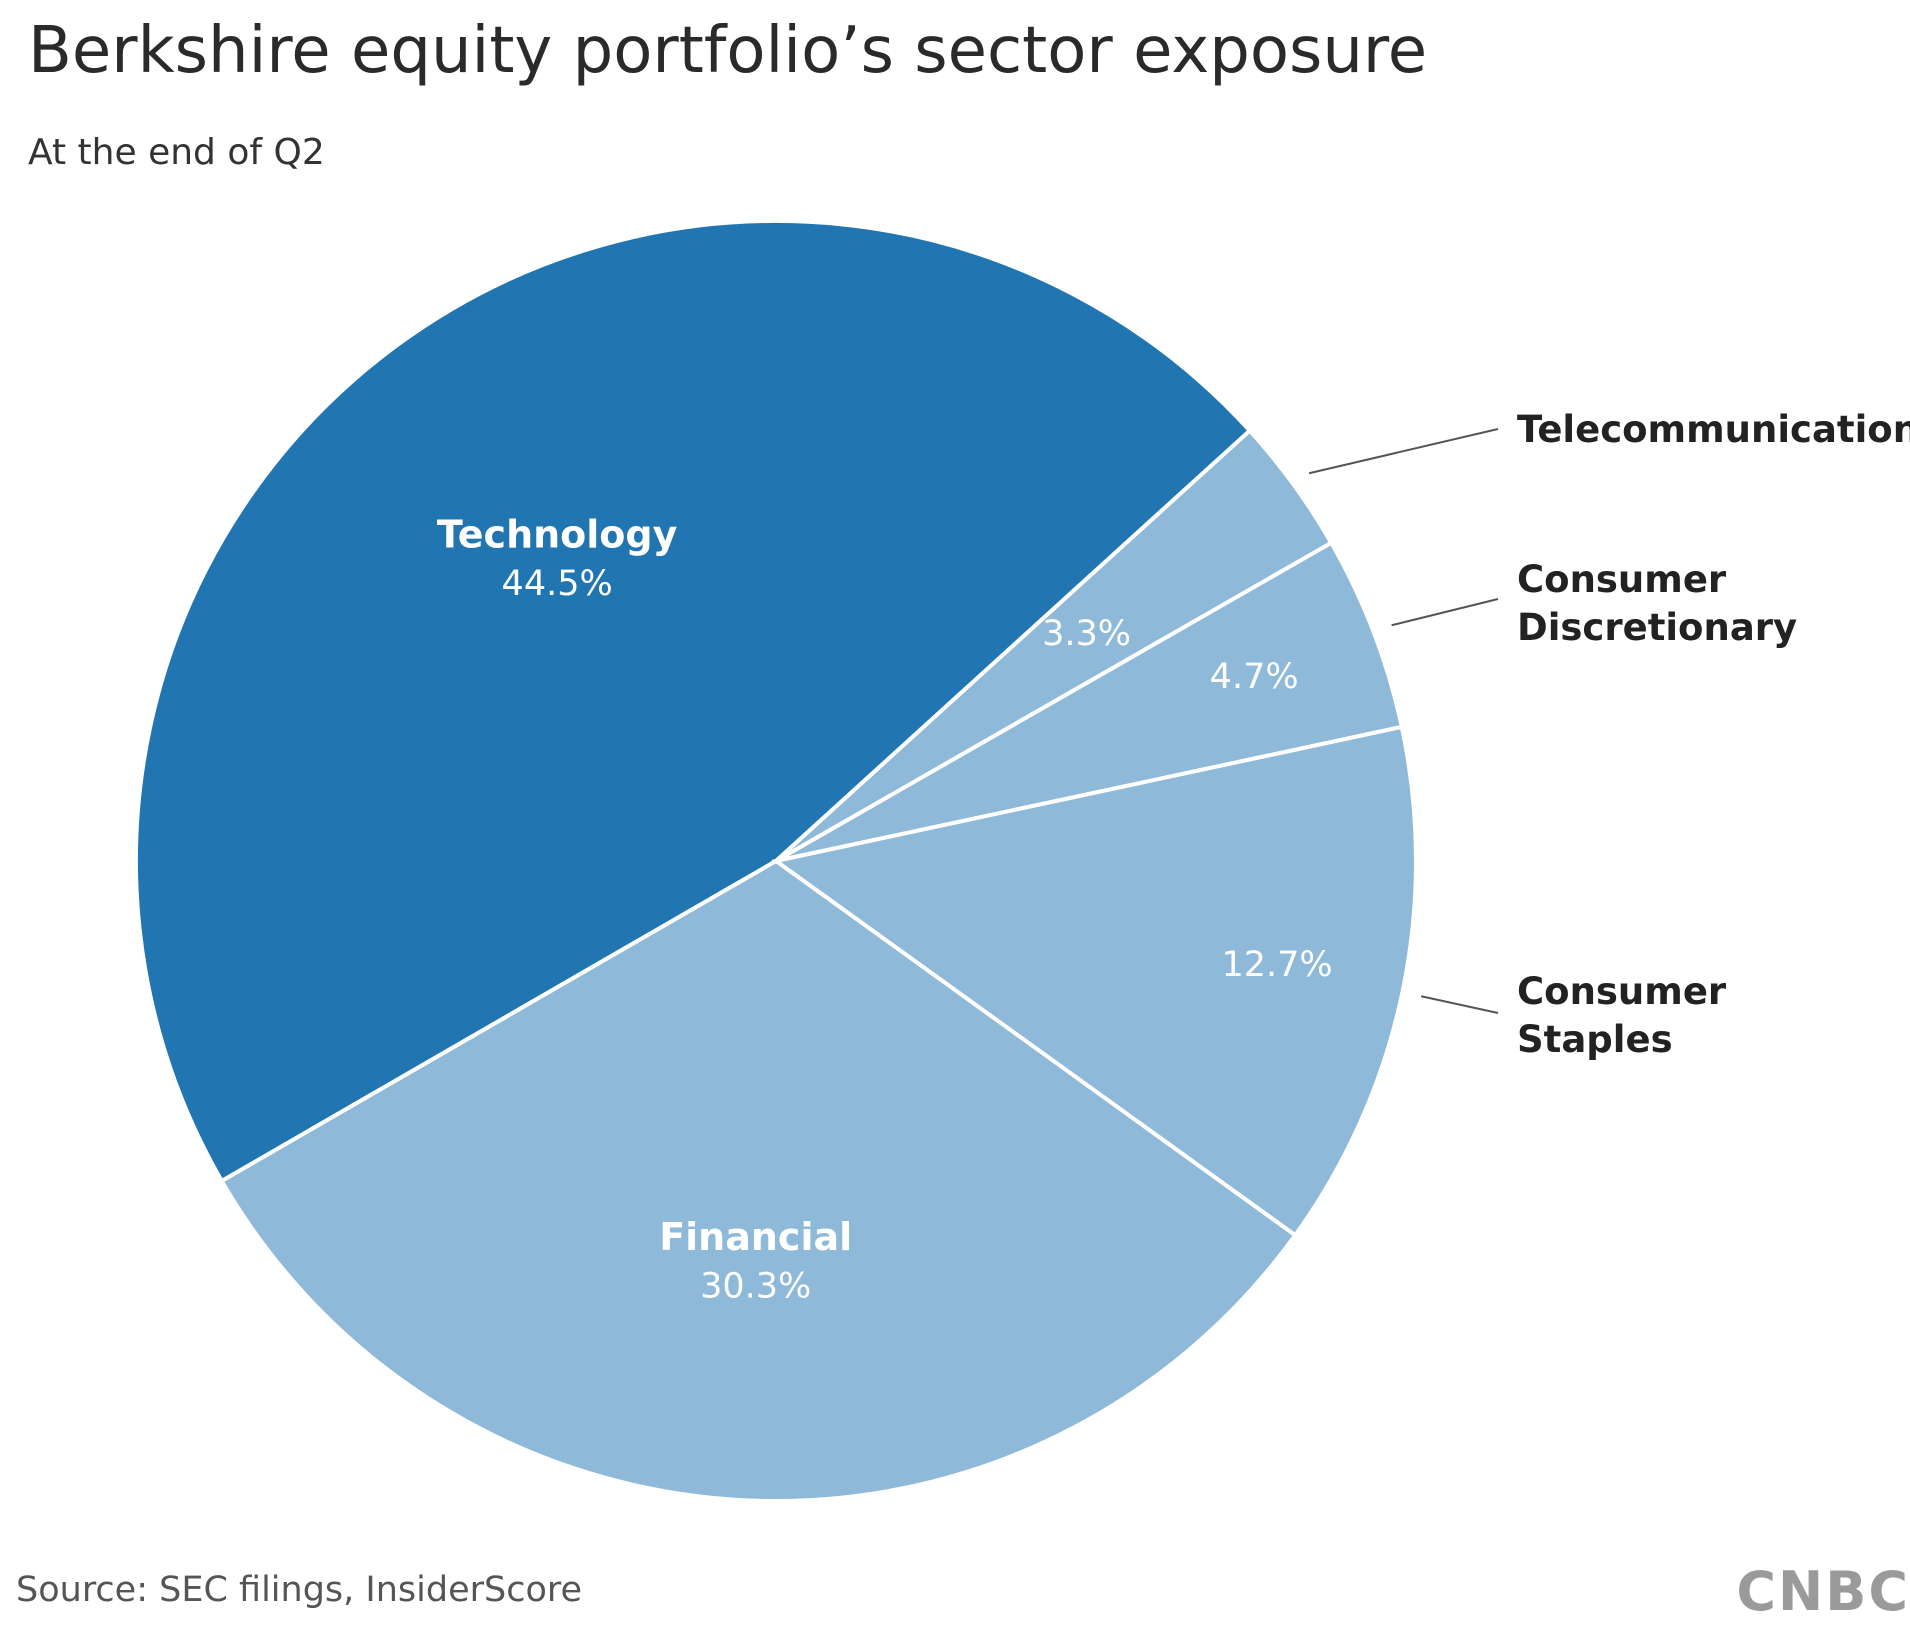  I want to click on value-label: 12.7%, so click(1277, 965).